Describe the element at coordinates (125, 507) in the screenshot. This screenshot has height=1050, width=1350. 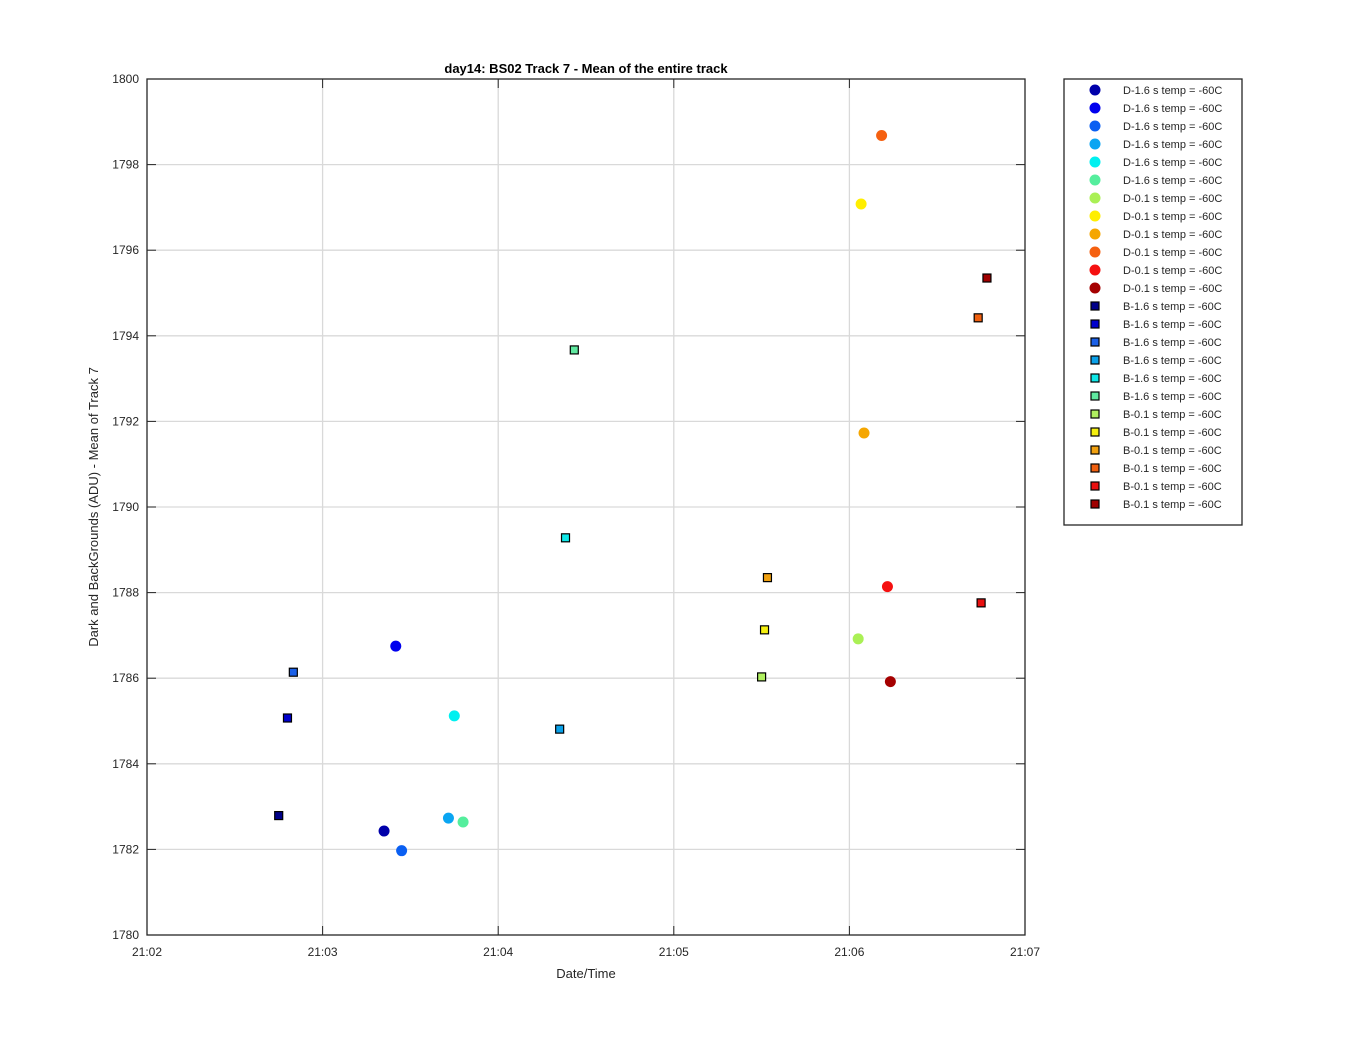
I see `y-tick-label: 1790` at that location.